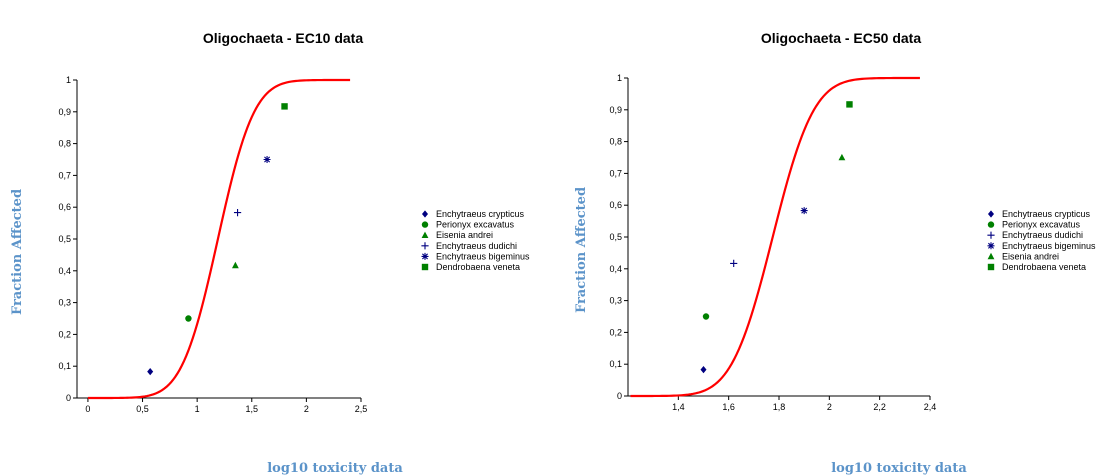 This screenshot has height=476, width=1113. Describe the element at coordinates (728, 407) in the screenshot. I see `x-tick-label: 1,6` at that location.